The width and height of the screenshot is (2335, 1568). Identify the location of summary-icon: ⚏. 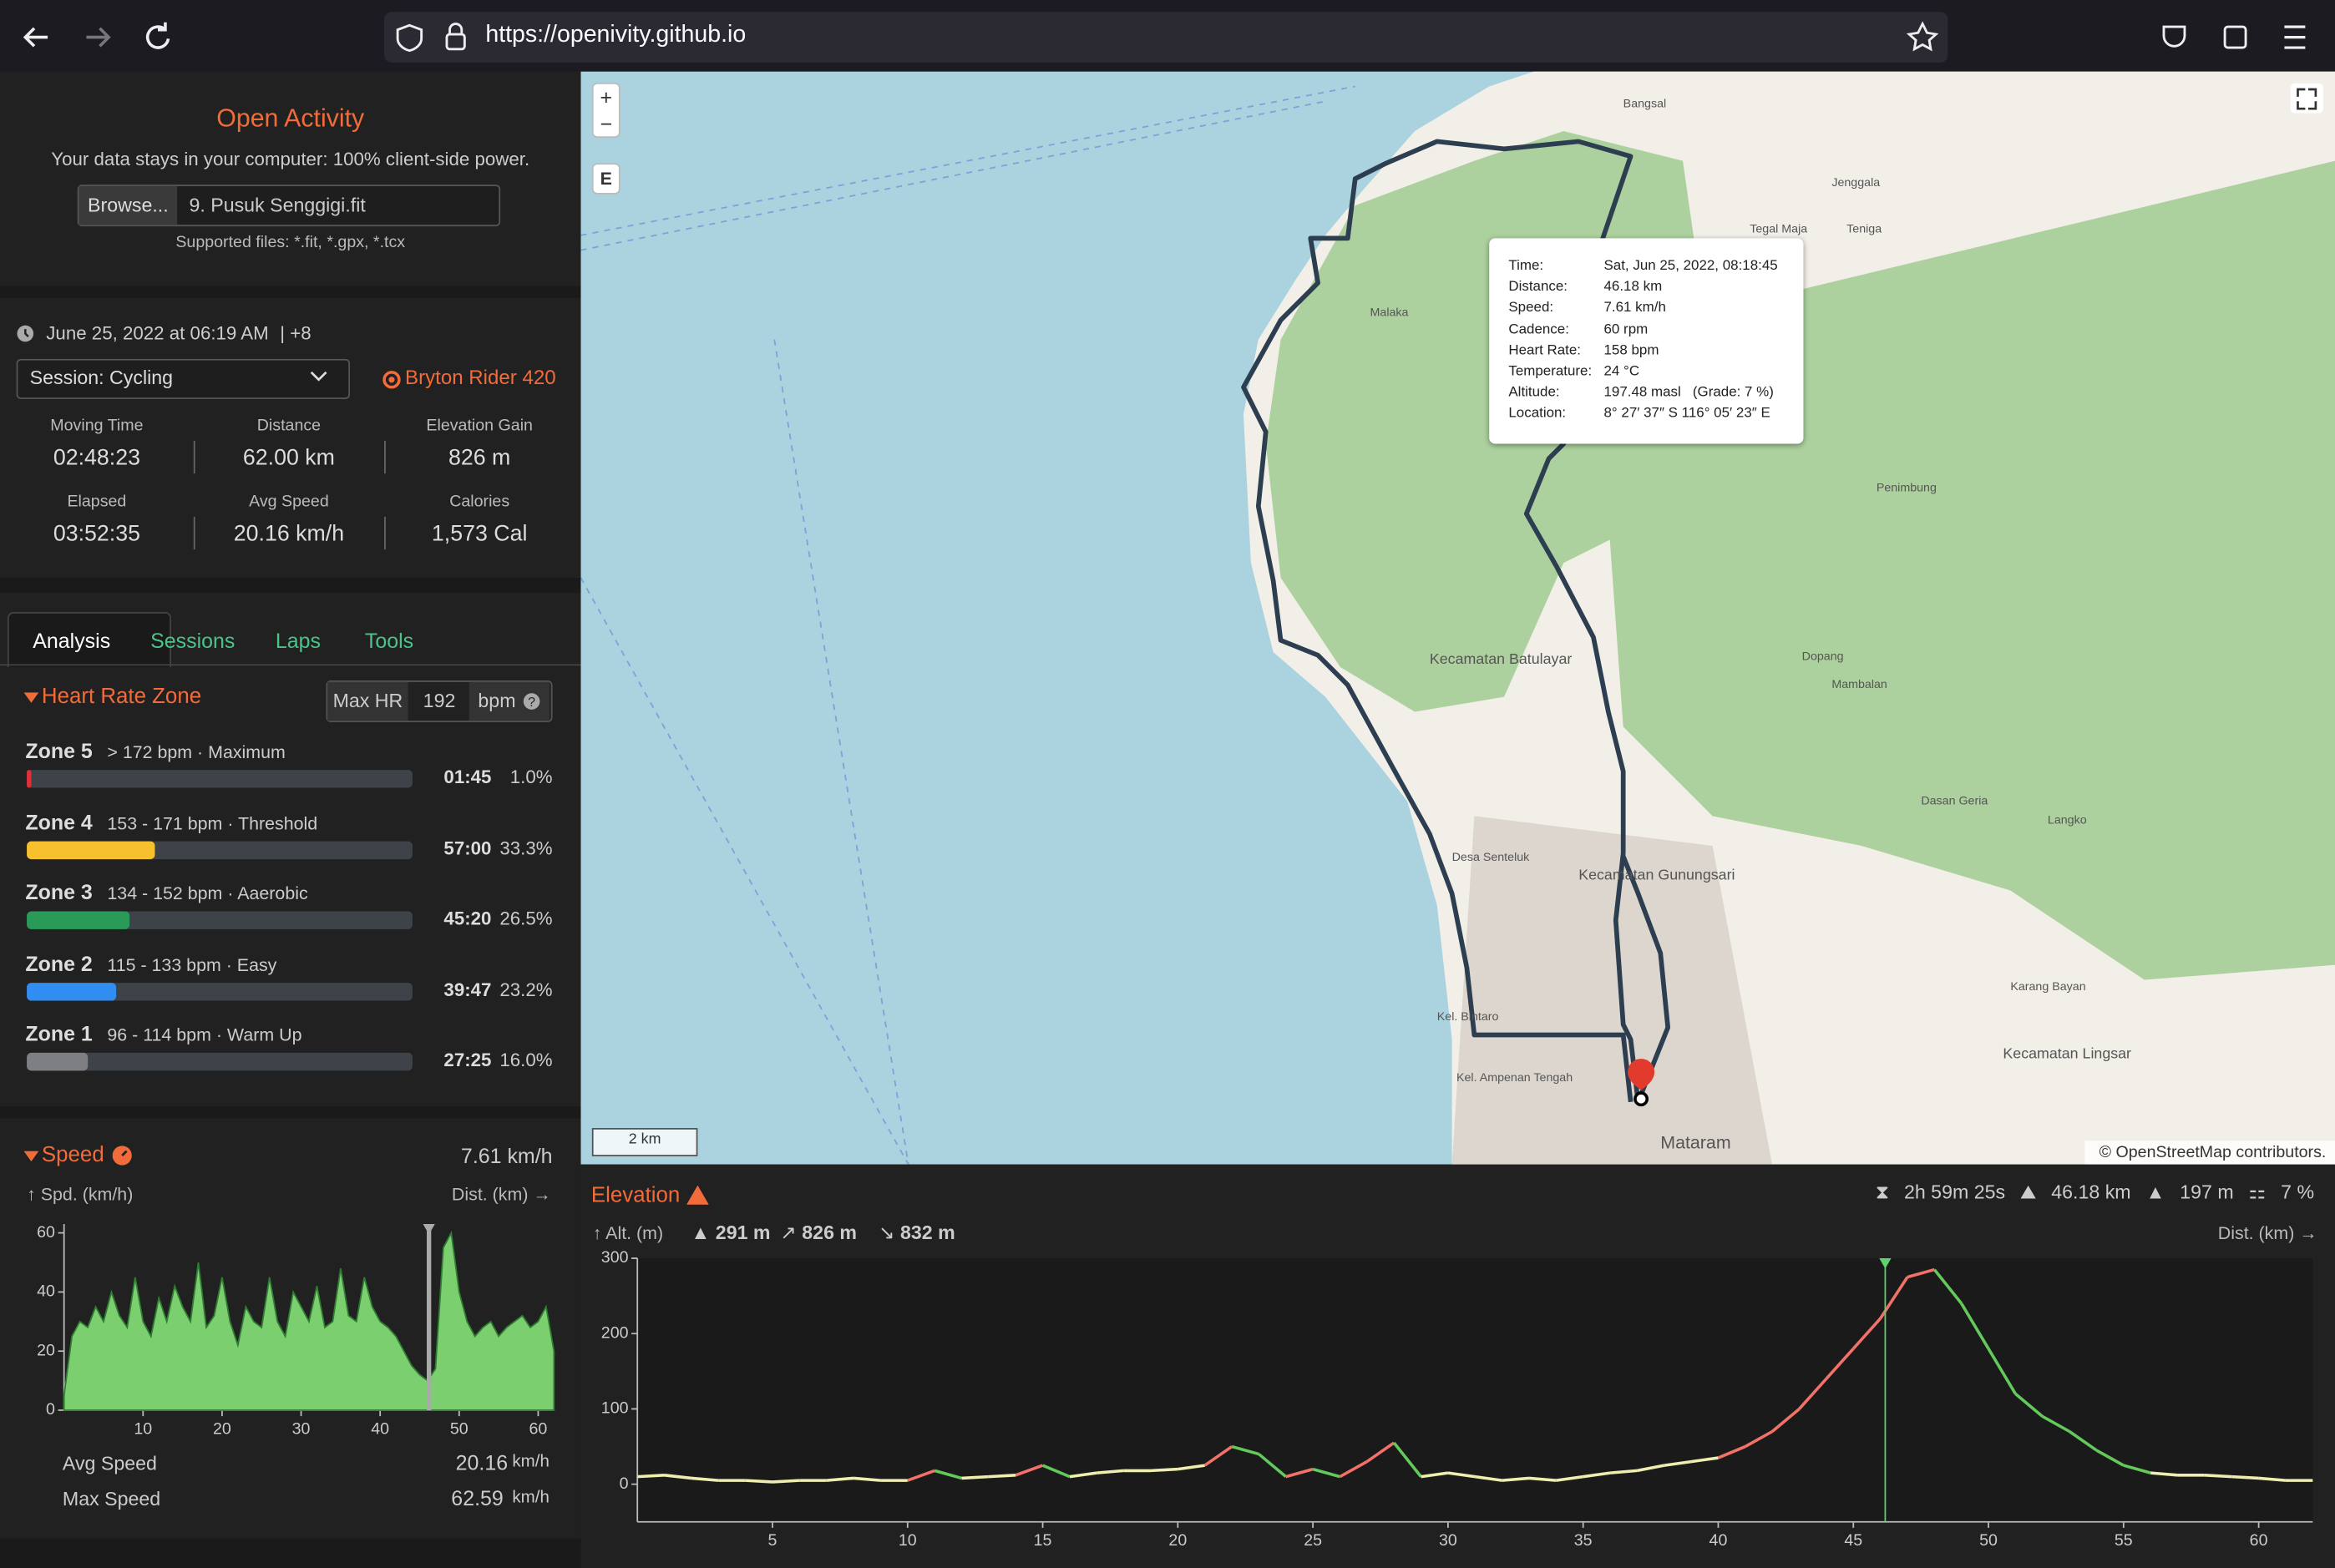
(2257, 1192).